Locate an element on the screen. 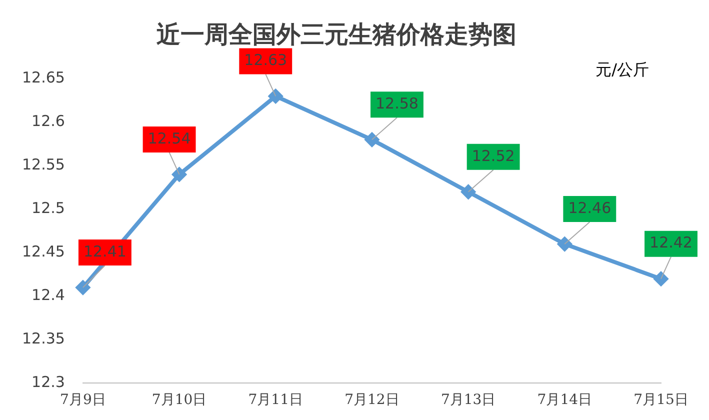  y-tick-label: 12.55 is located at coordinates (43, 165).